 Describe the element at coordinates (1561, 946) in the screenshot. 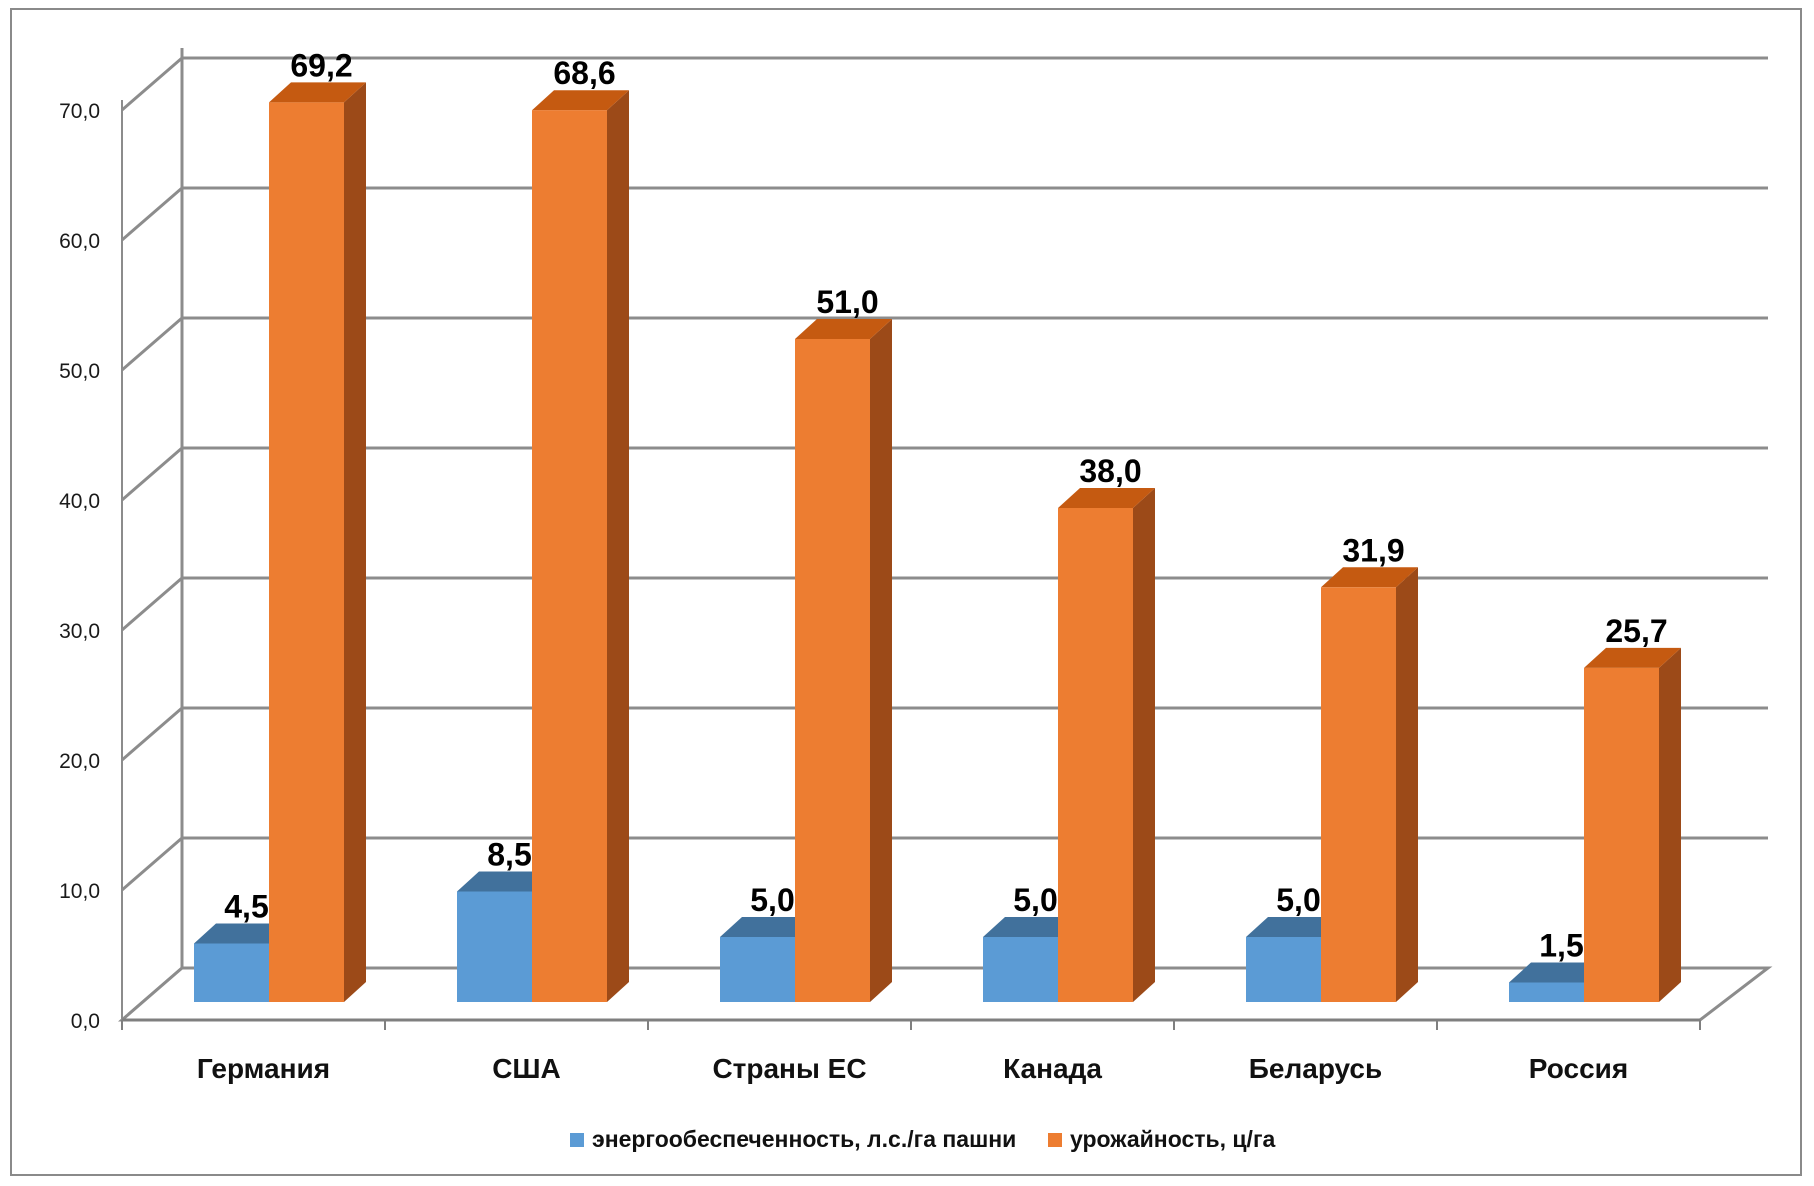

I see `data-label: 1,5` at that location.